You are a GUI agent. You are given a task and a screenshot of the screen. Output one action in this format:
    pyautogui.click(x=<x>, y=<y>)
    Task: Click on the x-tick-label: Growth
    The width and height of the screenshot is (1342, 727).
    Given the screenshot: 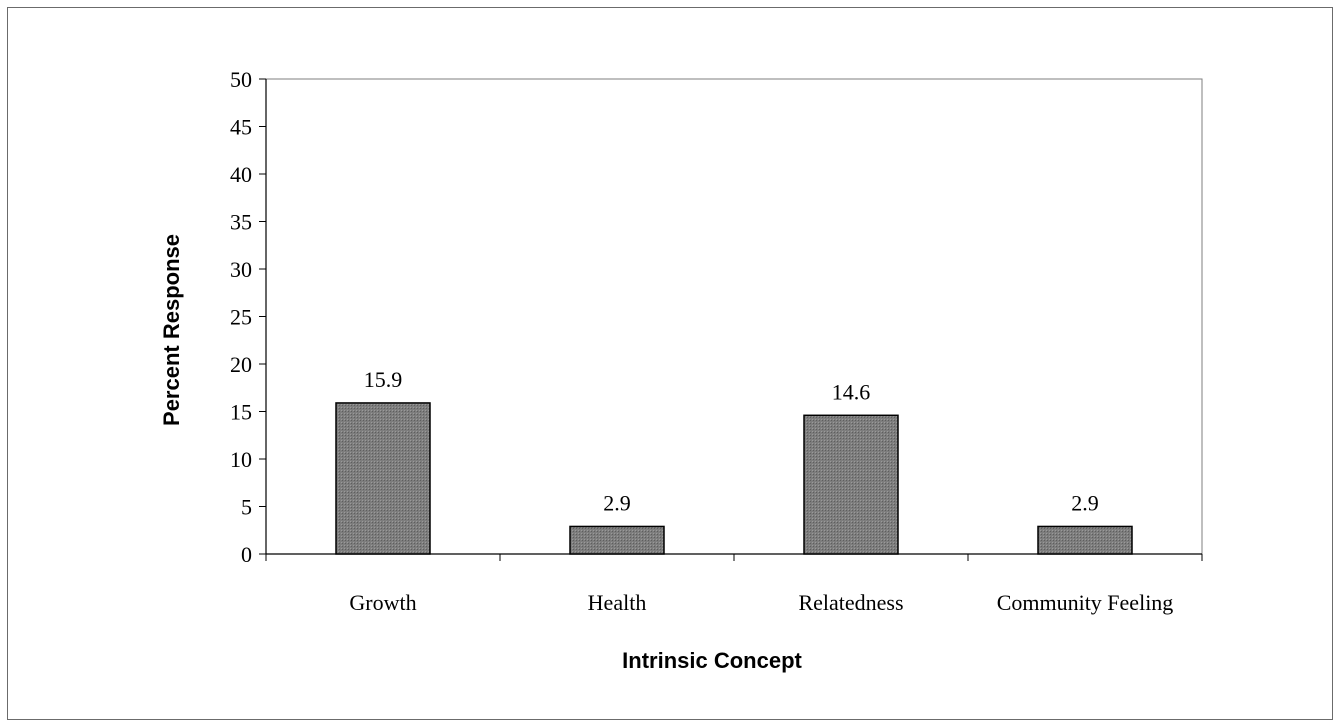 What is the action you would take?
    pyautogui.click(x=382, y=602)
    